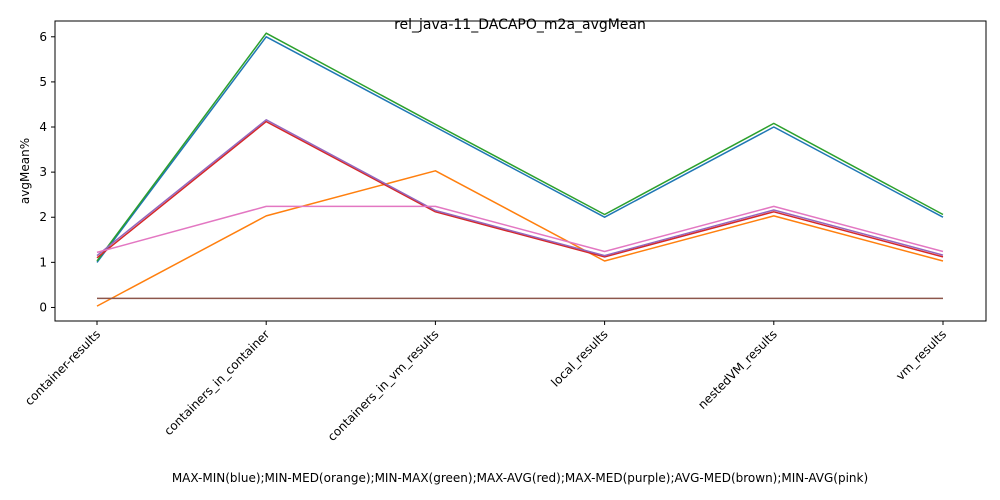 This screenshot has width=1000, height=500. Describe the element at coordinates (520, 25) in the screenshot. I see `chart-title: rel_java-11_DACAPO_m2a_avgMean` at that location.